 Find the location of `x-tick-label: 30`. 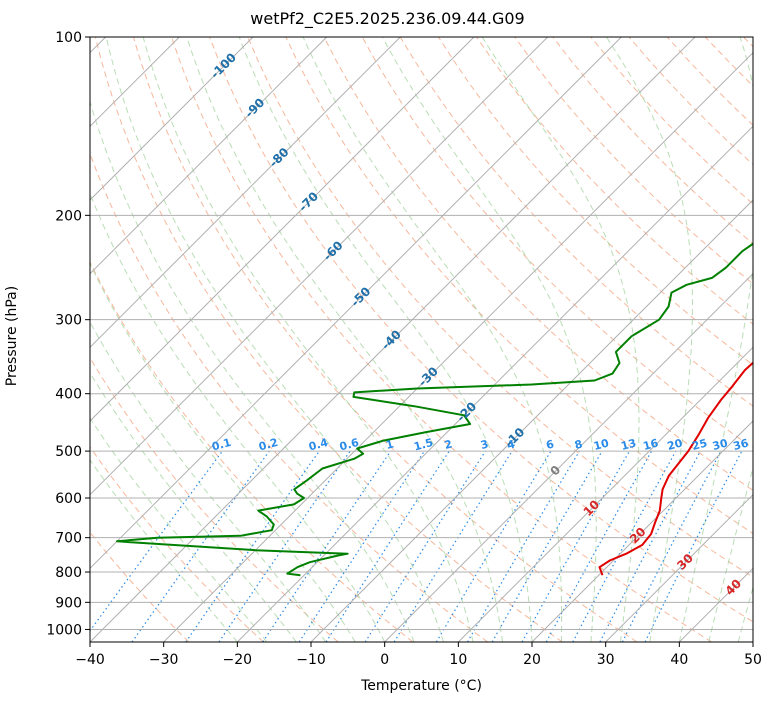

x-tick-label: 30 is located at coordinates (606, 660).